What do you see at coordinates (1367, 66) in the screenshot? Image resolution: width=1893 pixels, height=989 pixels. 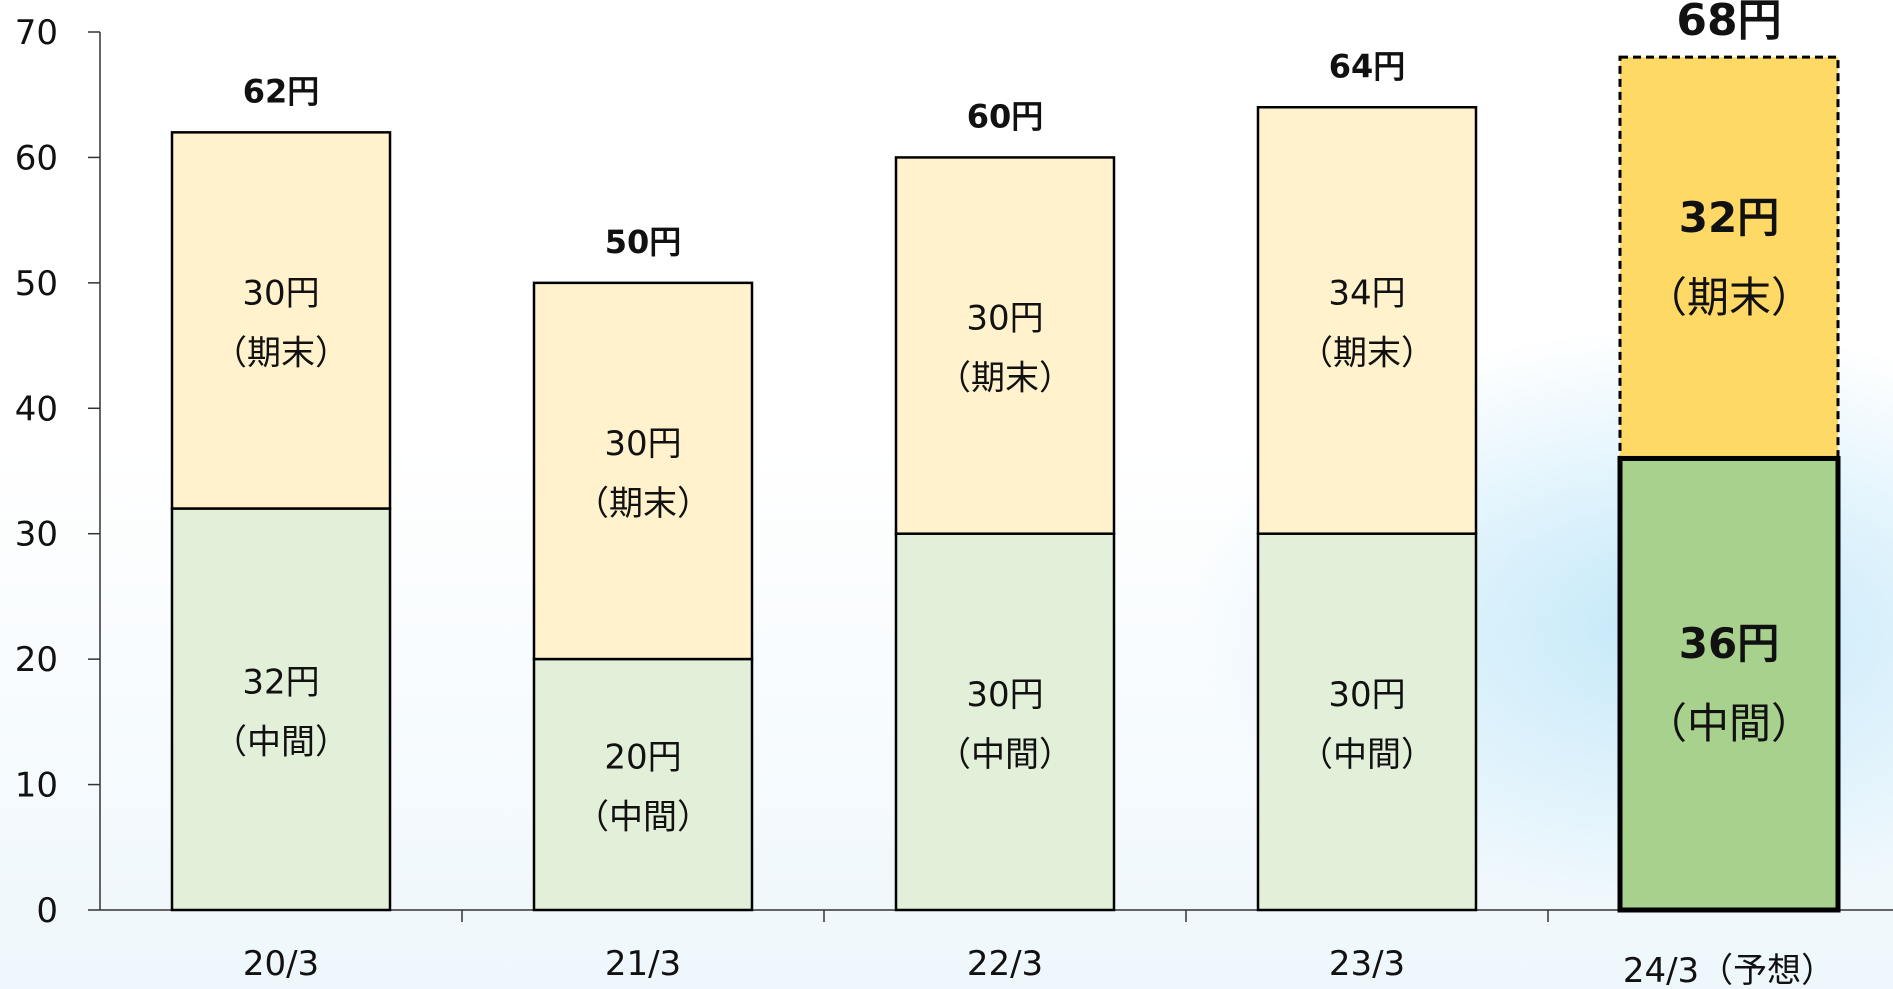 I see `bar-total-label: 64円` at bounding box center [1367, 66].